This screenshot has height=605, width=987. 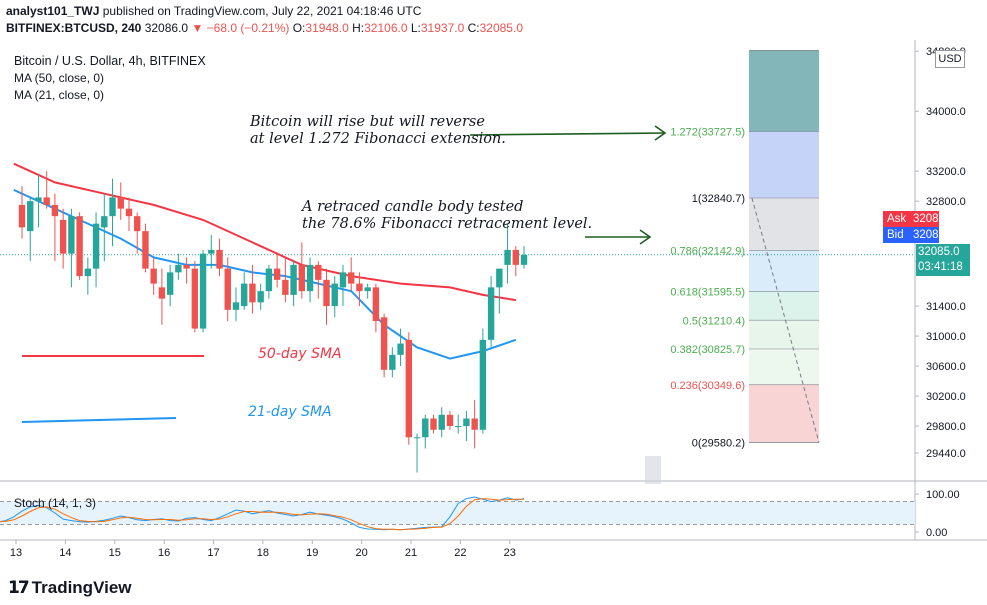 What do you see at coordinates (213, 553) in the screenshot?
I see `time-tick-label: 17` at bounding box center [213, 553].